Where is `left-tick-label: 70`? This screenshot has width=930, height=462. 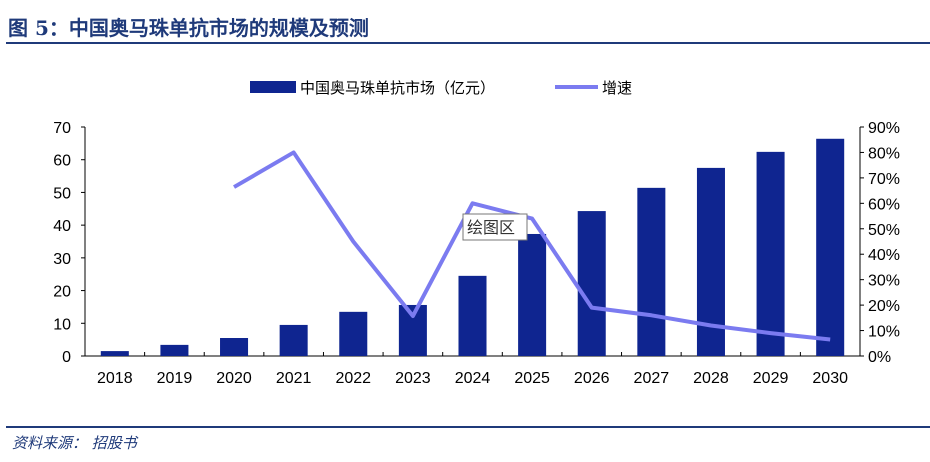 left-tick-label: 70 is located at coordinates (62, 128).